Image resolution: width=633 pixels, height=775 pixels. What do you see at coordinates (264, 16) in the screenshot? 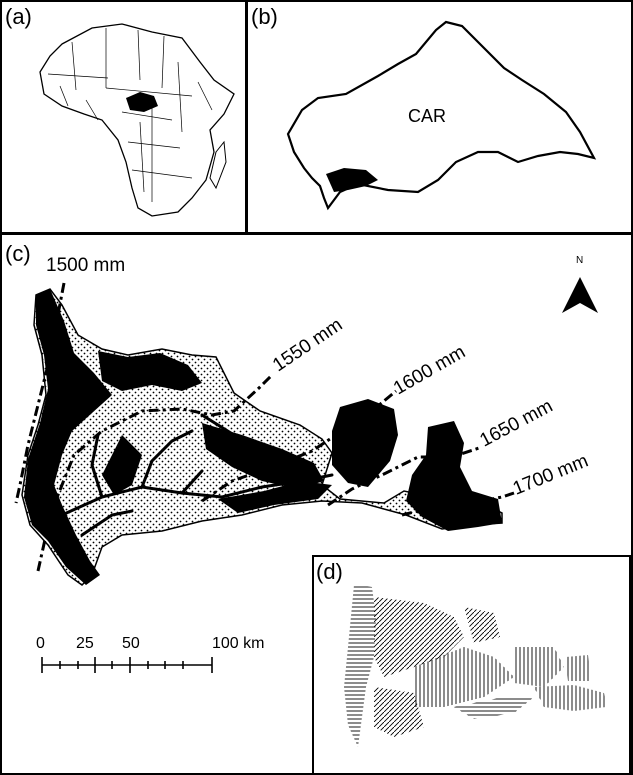
I see `panel-b-label: (b)` at bounding box center [264, 16].